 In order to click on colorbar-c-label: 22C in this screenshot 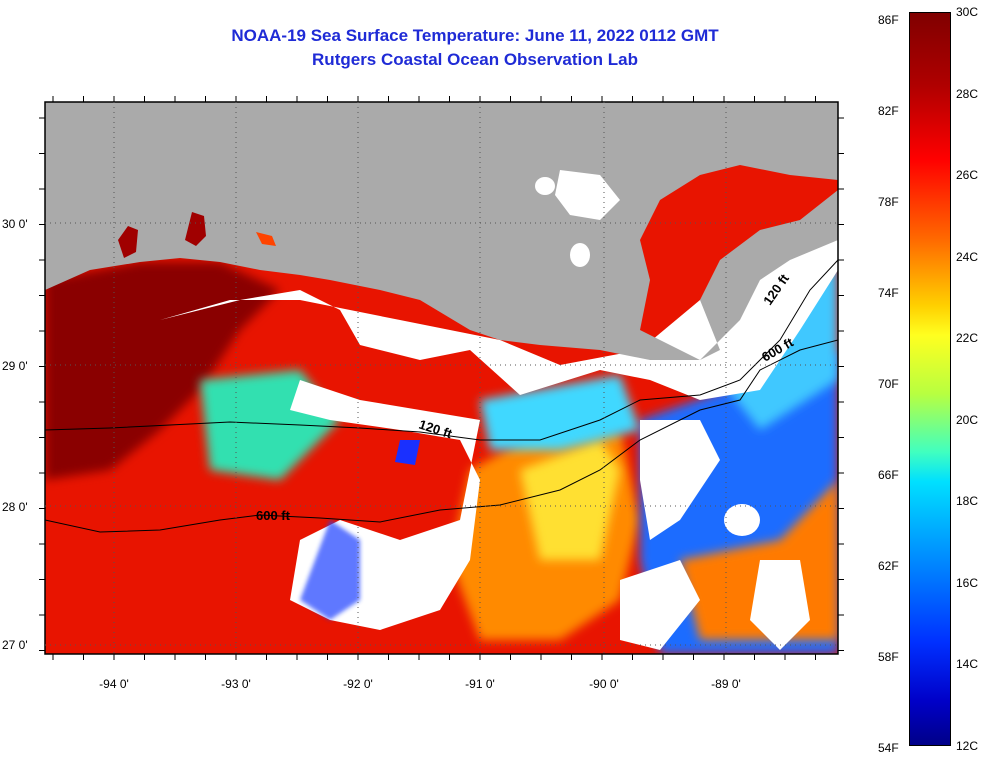, I will do `click(967, 338)`.